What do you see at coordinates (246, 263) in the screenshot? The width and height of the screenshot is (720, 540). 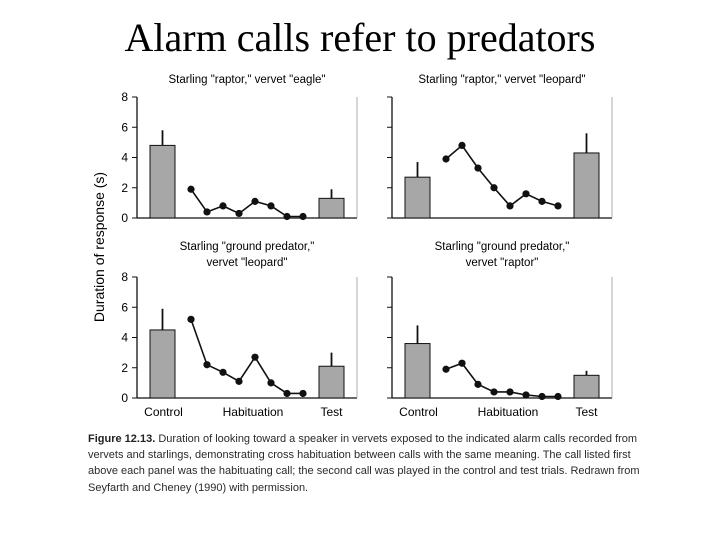 I see `panel-3-title-line-2: vervet "leopard"` at bounding box center [246, 263].